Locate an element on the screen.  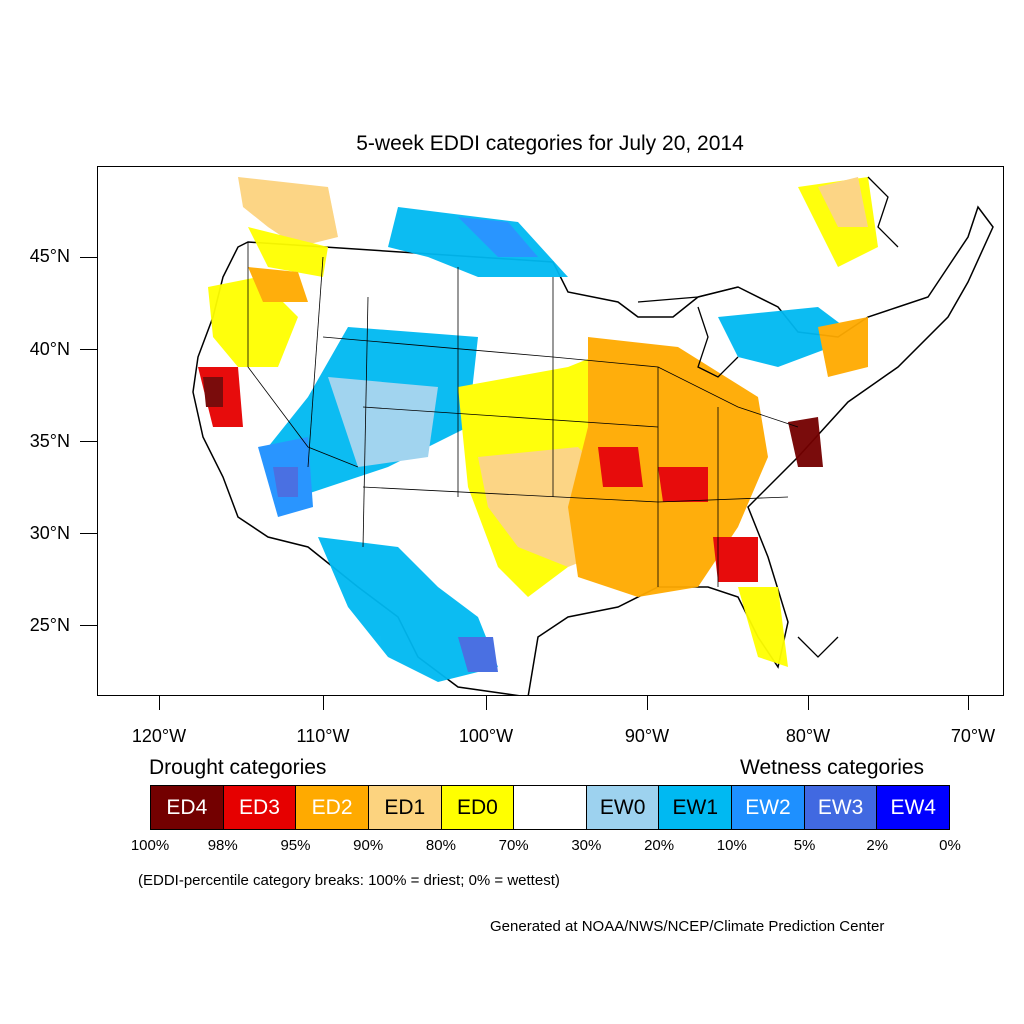
ed1-region-nw is located at coordinates (288, 212).